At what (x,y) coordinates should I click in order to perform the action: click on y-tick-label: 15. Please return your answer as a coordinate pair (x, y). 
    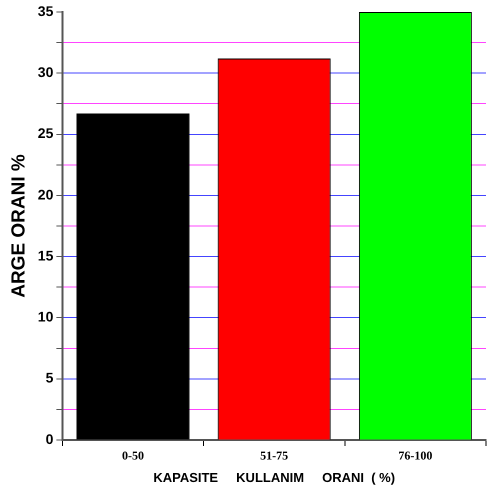
    Looking at the image, I should click on (46, 255).